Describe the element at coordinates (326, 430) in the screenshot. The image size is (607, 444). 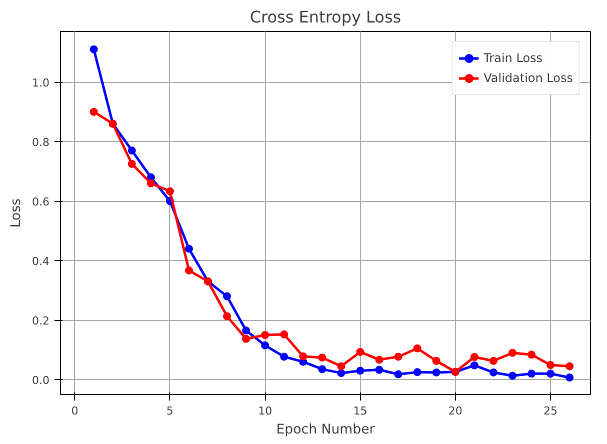
I see `x-axis-title: Epoch Number` at that location.